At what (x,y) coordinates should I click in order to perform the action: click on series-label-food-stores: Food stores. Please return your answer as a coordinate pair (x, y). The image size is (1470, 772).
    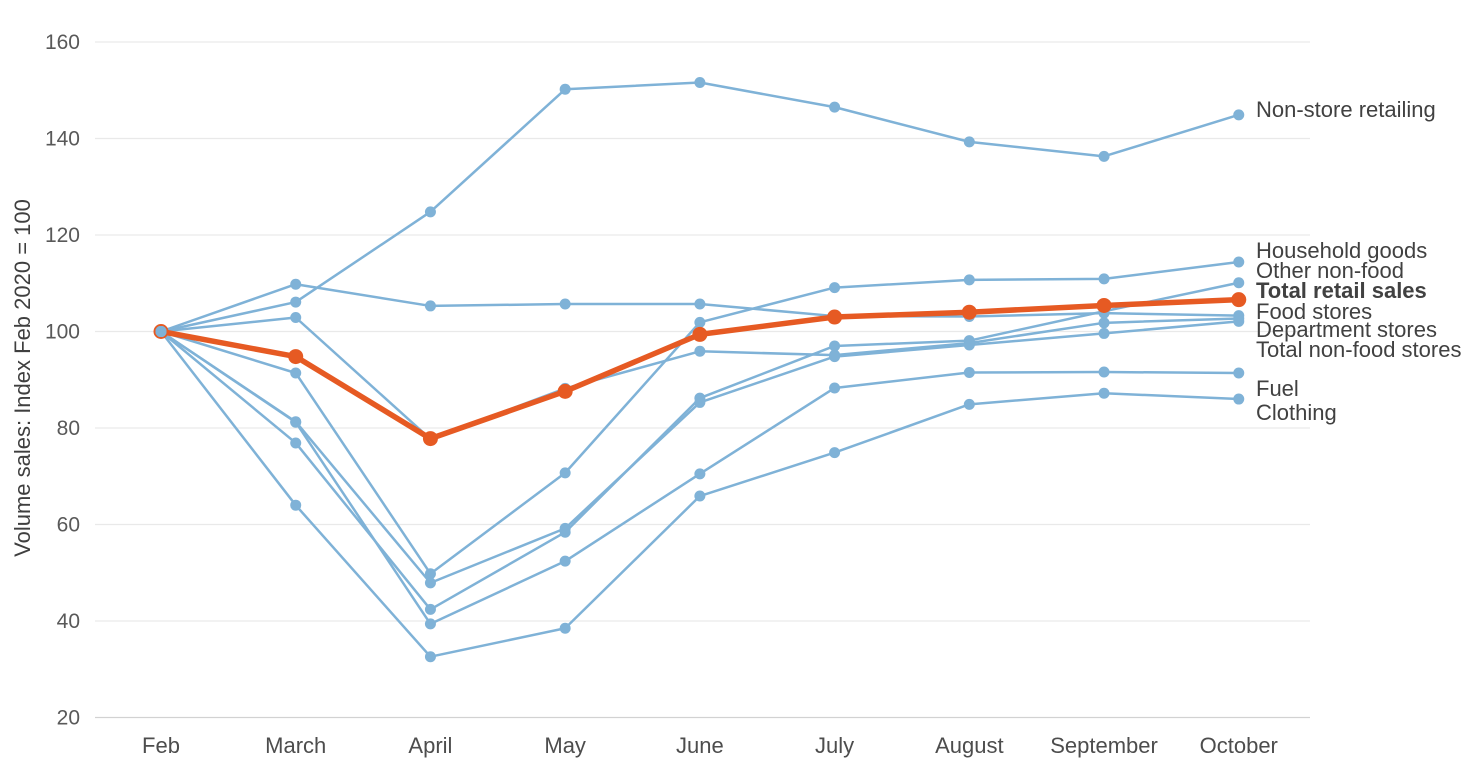
    Looking at the image, I should click on (1314, 311).